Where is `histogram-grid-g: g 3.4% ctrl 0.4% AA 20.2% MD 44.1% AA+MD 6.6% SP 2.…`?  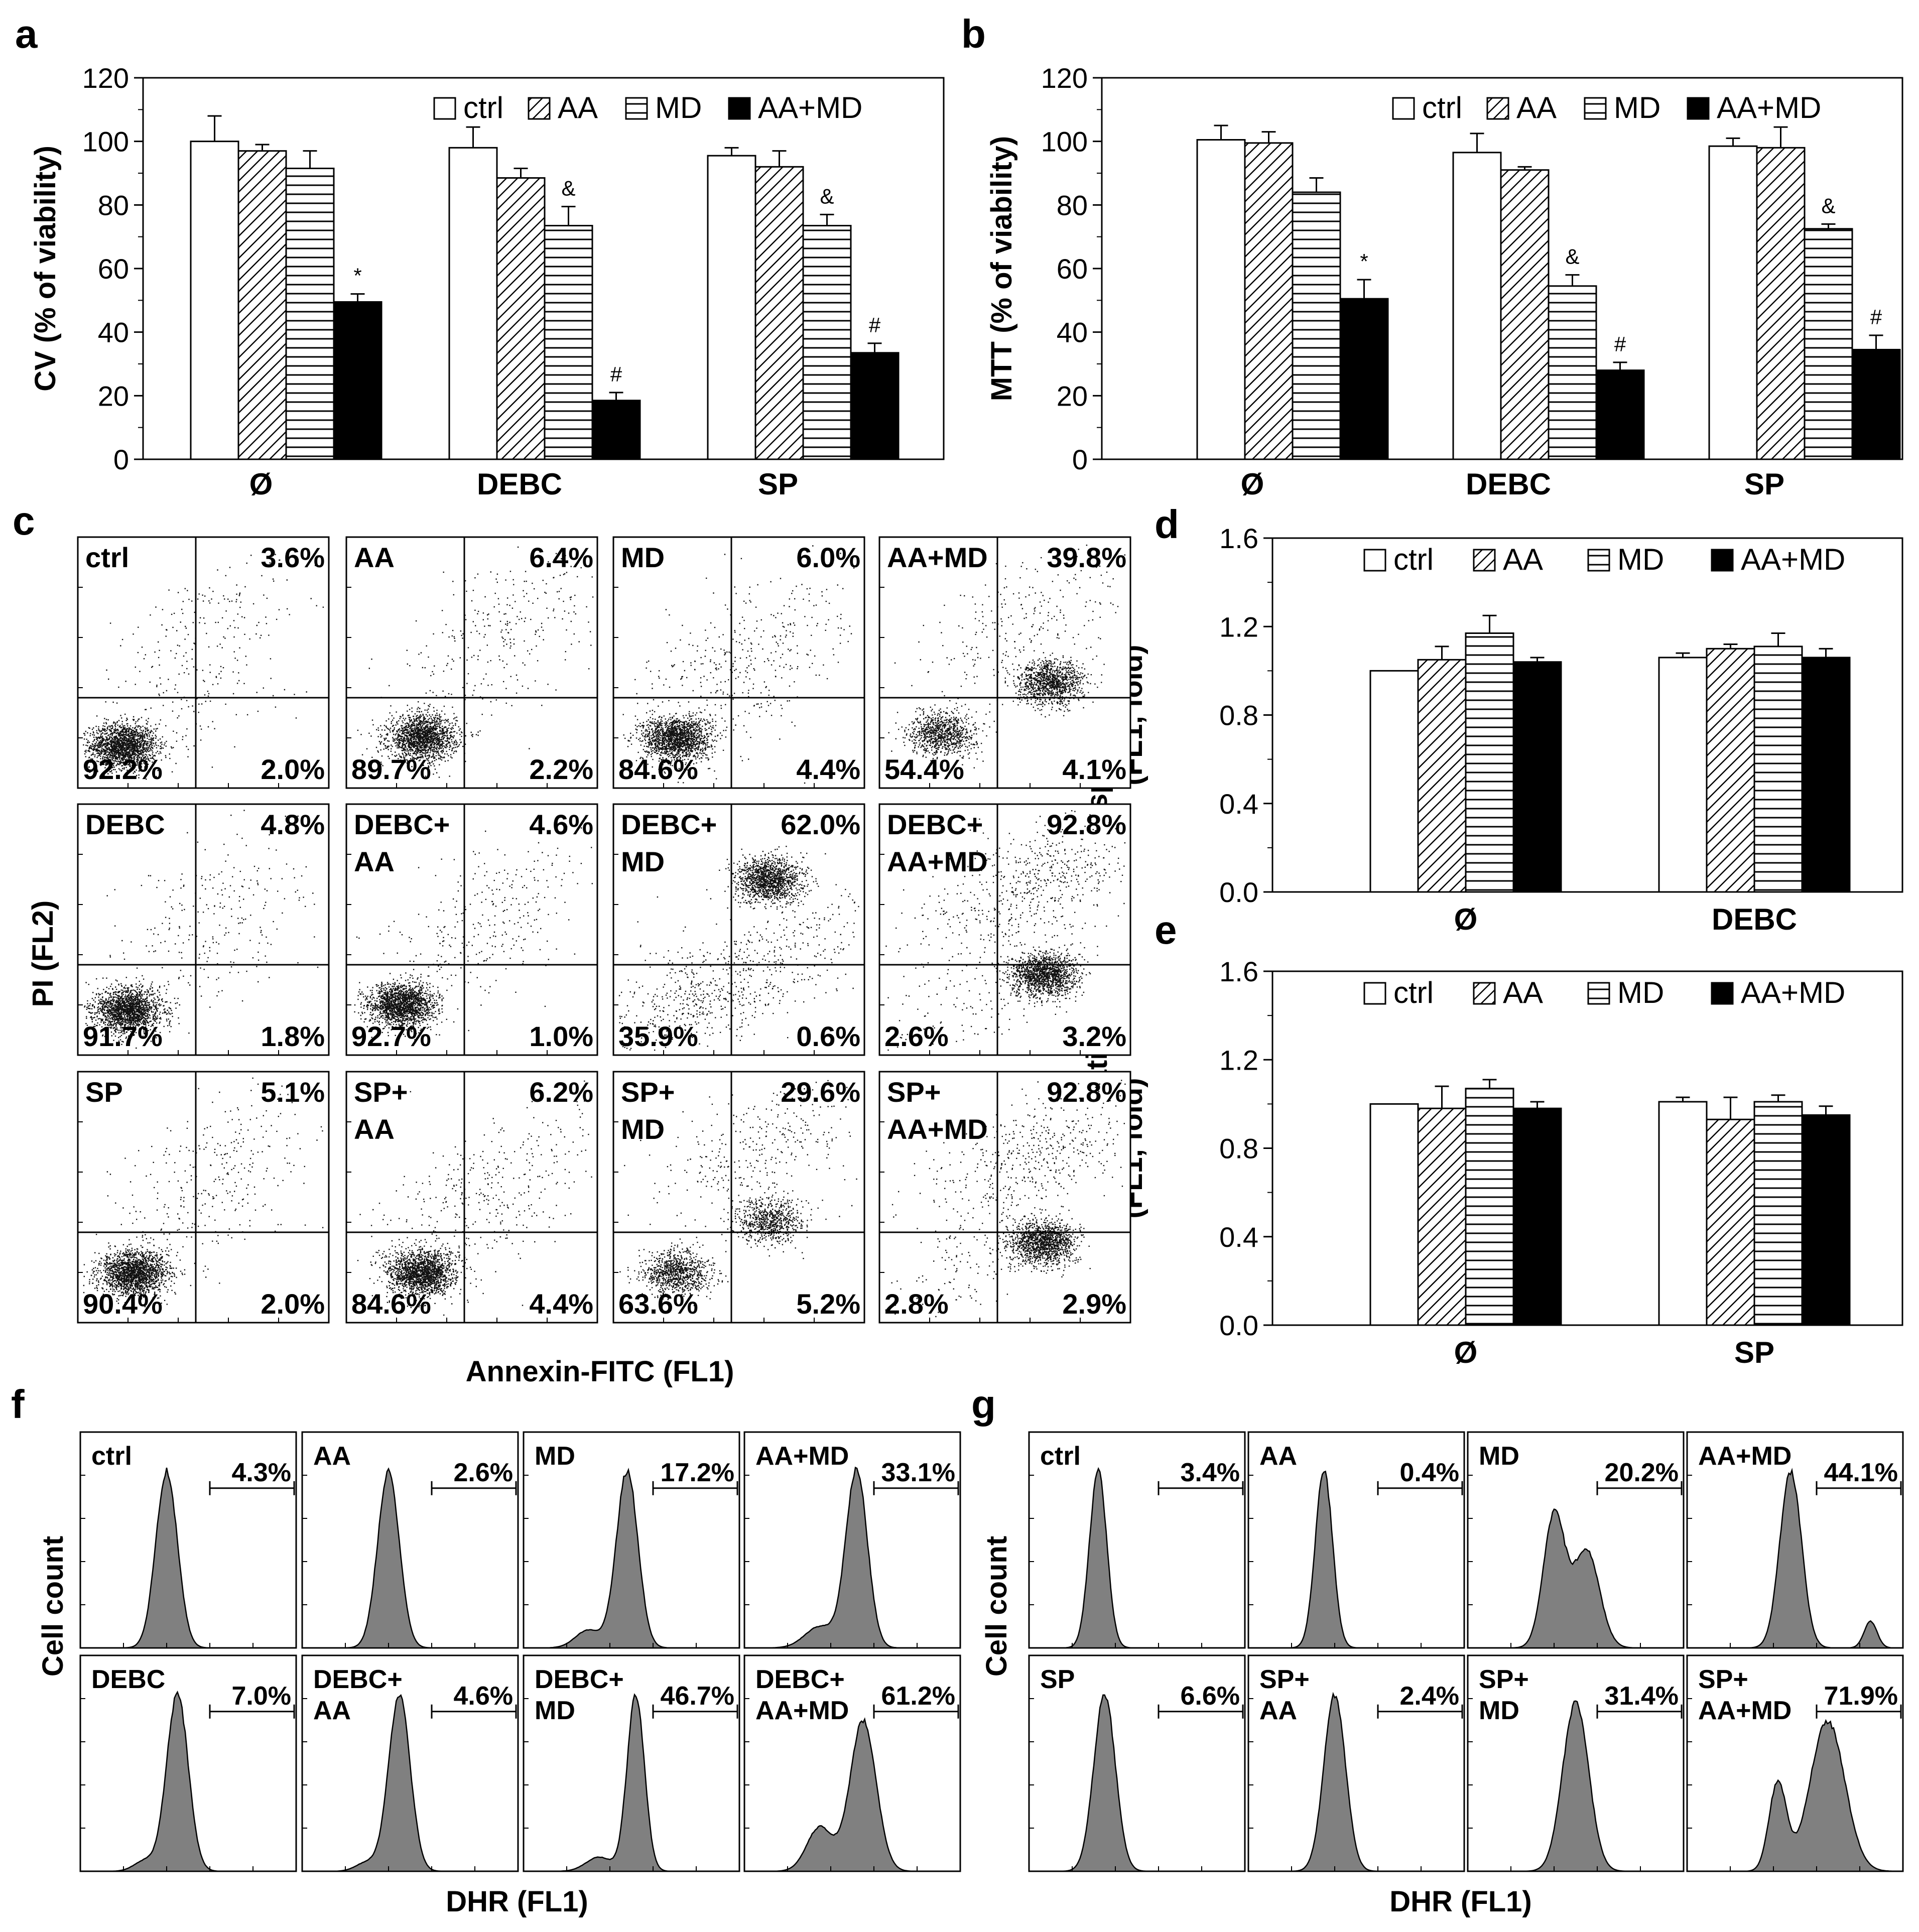
histogram-grid-g: g 3.4% ctrl 0.4% AA 20.2% MD 44.1% AA+MD 6.6% SP 2.… is located at coordinates (1437, 1650).